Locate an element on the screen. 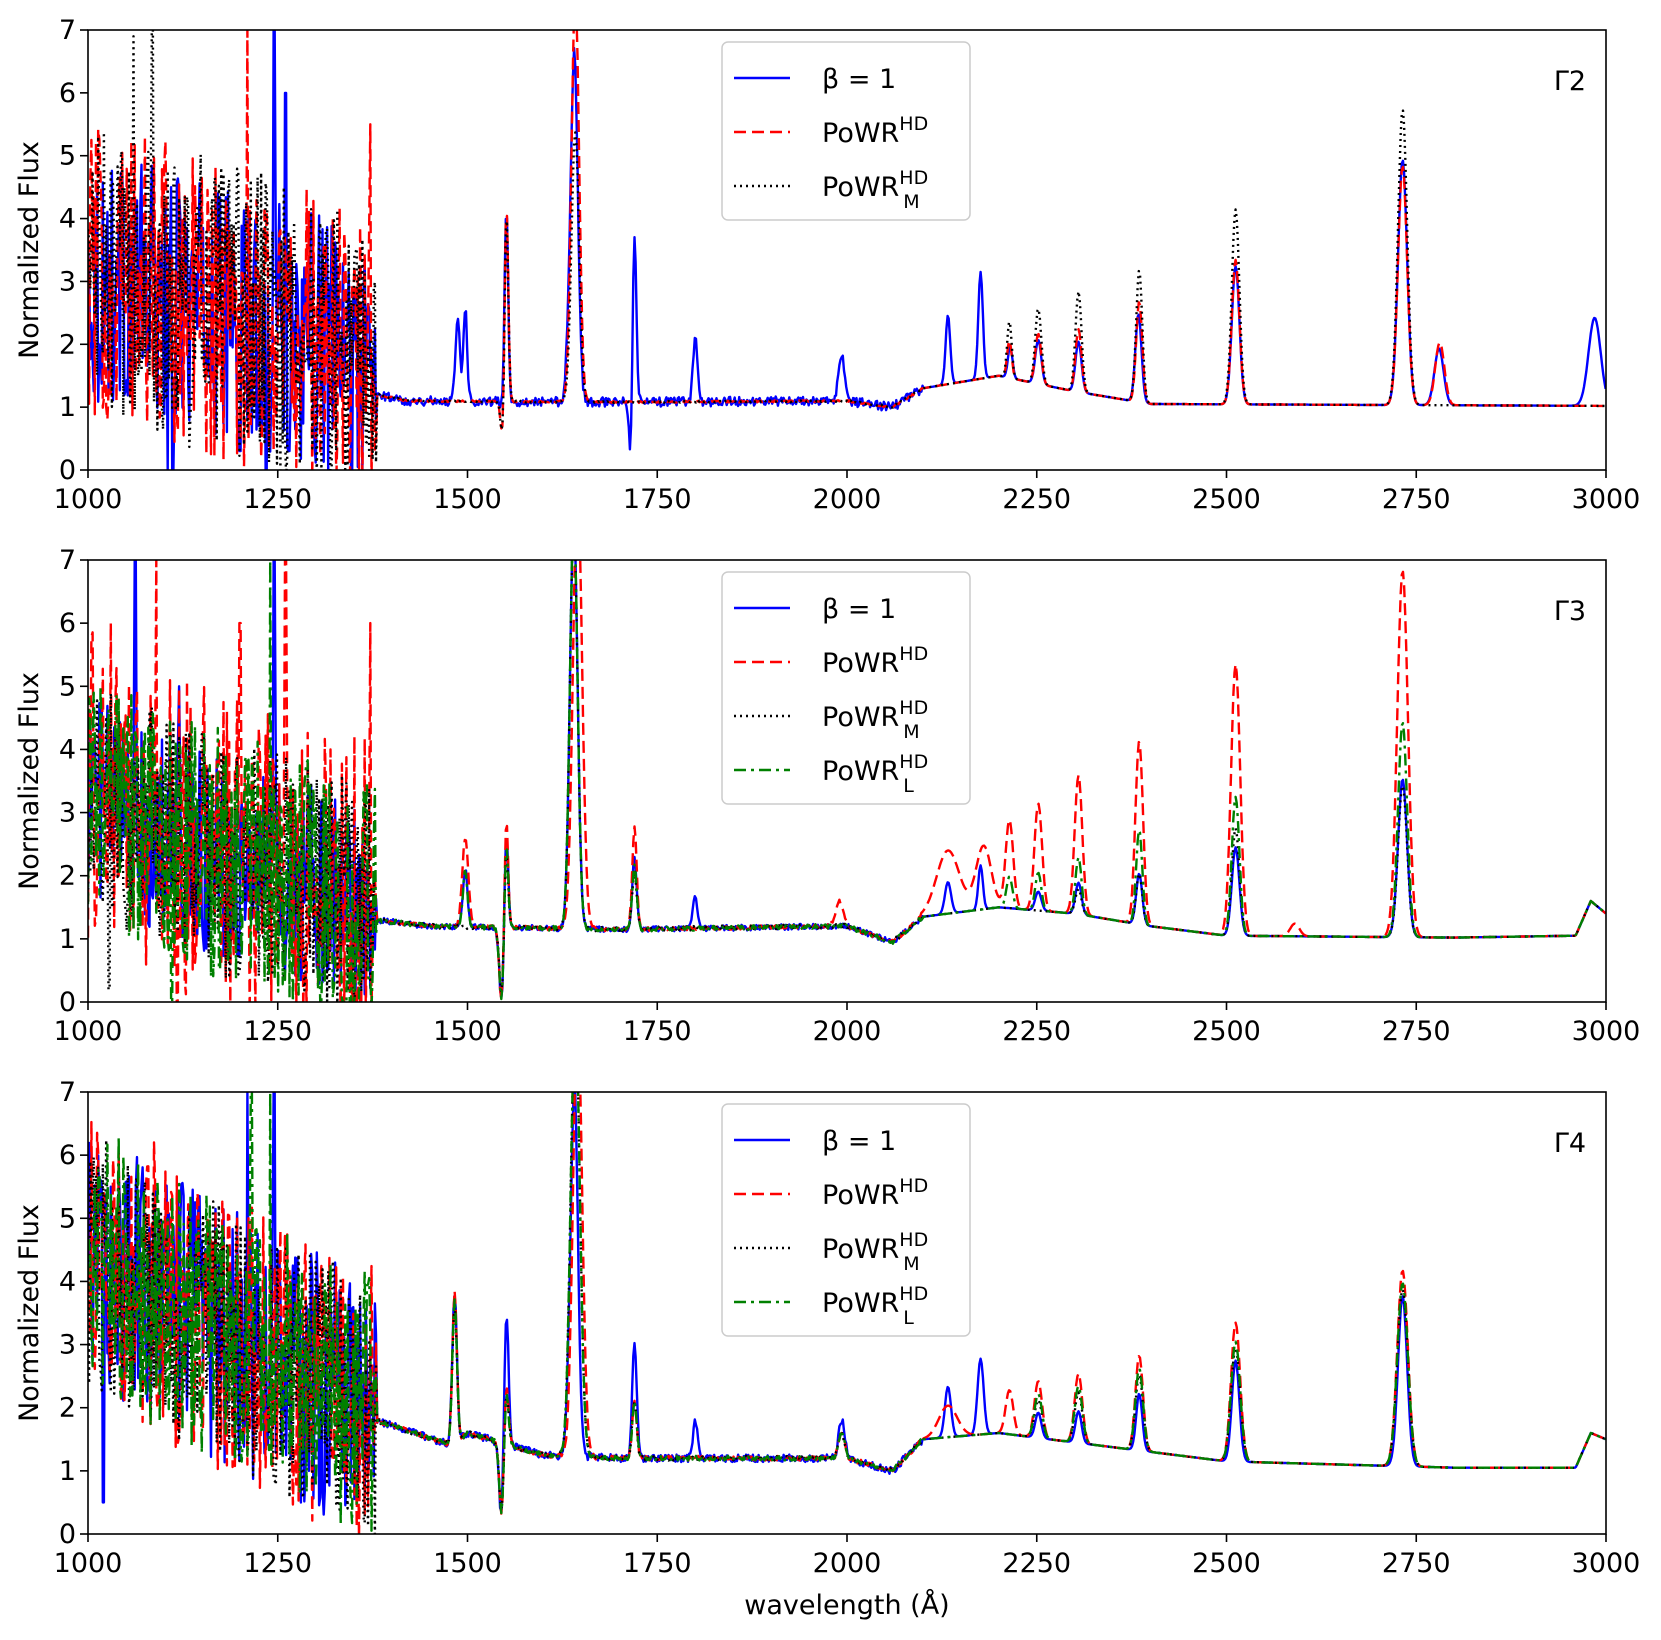 This screenshot has height=1640, width=1661. x-axis-label: wavelength (Å) is located at coordinates (846, 1605).